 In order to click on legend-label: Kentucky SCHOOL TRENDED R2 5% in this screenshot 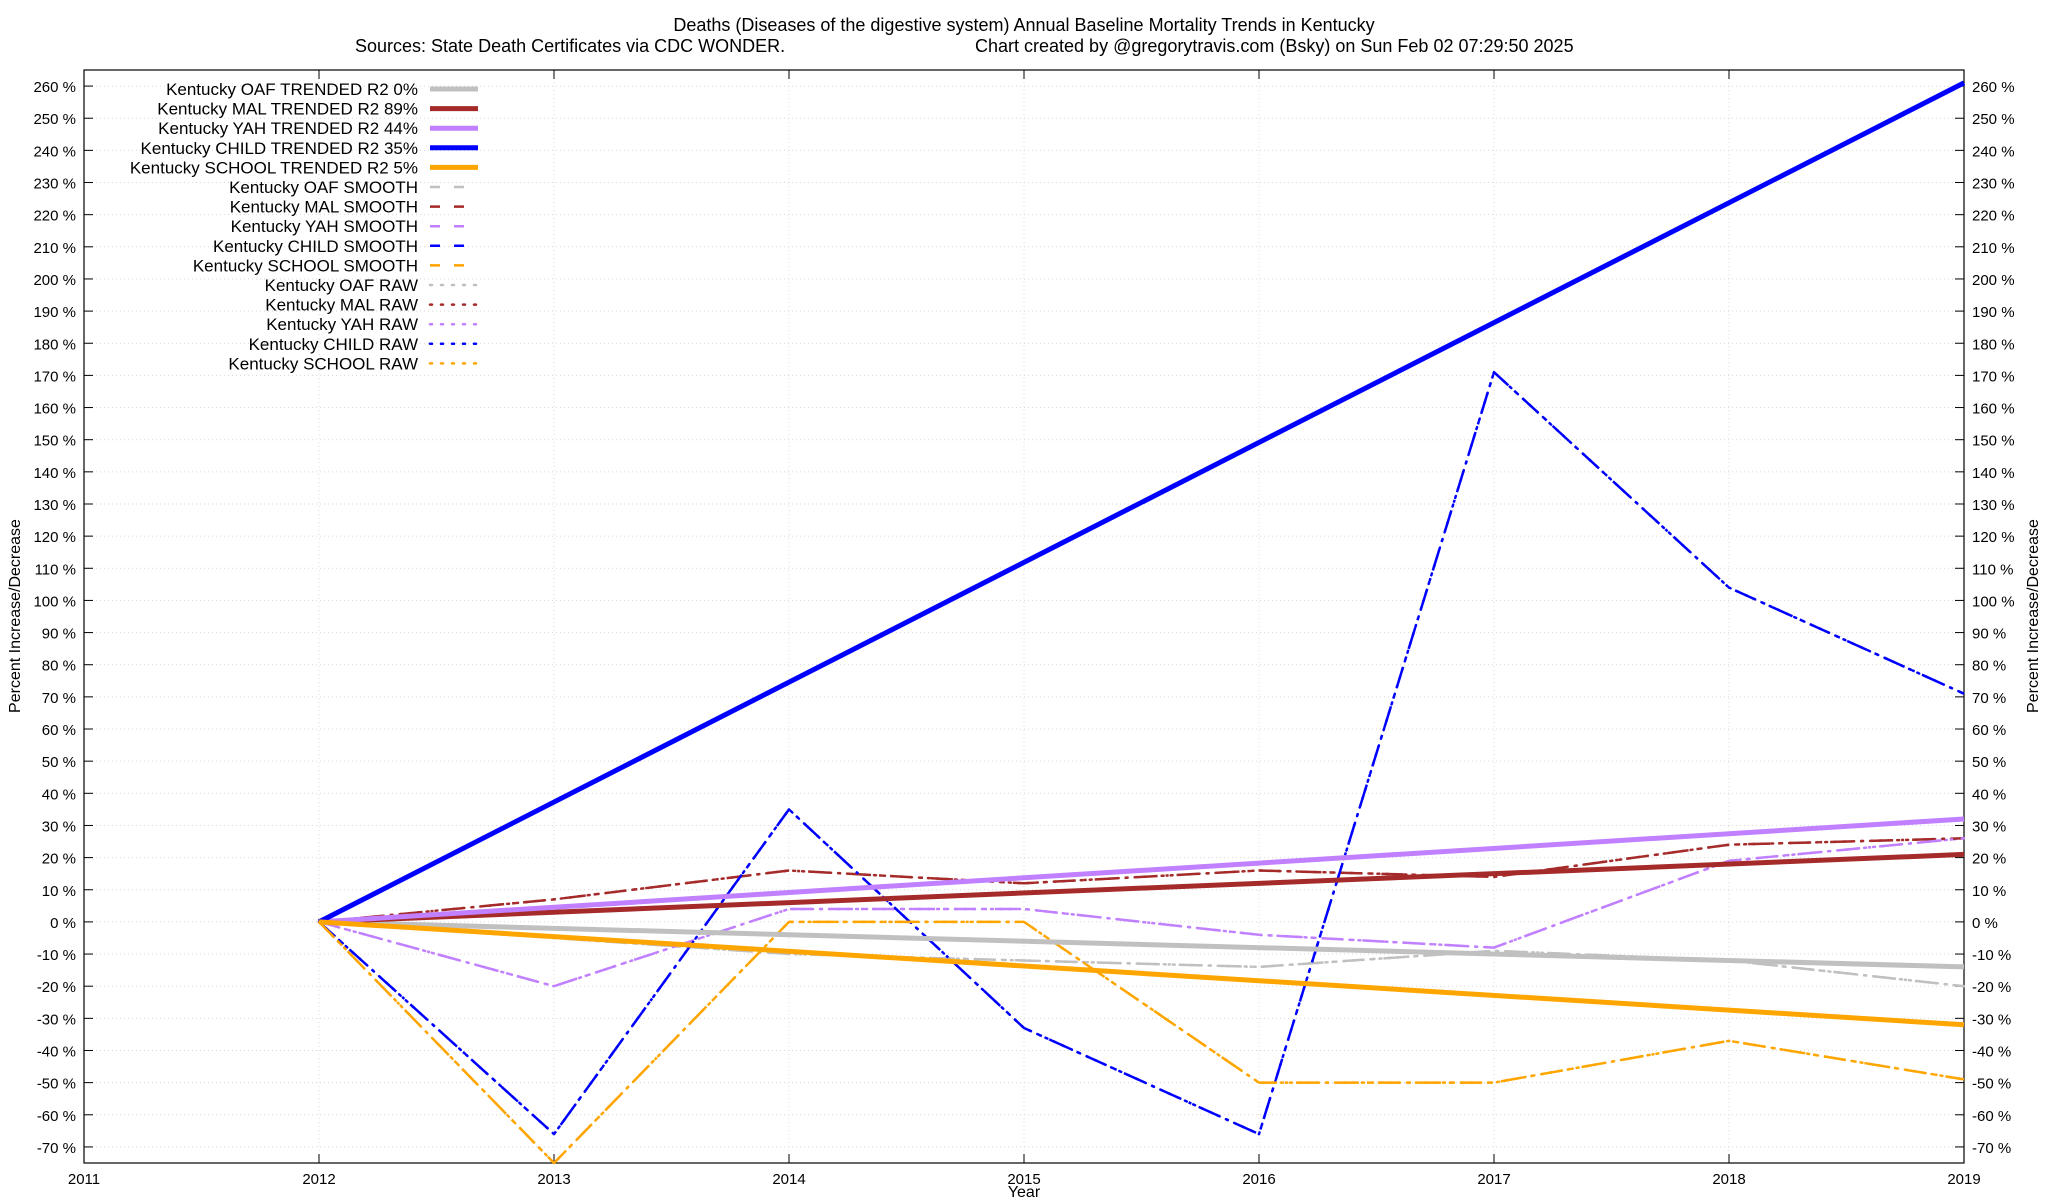, I will do `click(274, 167)`.